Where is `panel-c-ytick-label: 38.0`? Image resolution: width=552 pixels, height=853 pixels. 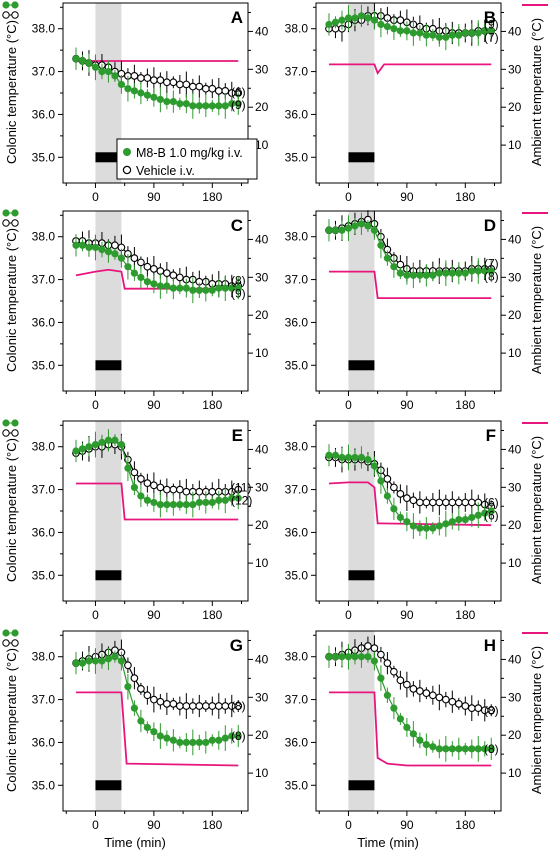
panel-c-ytick-label: 38.0 is located at coordinates (44, 237).